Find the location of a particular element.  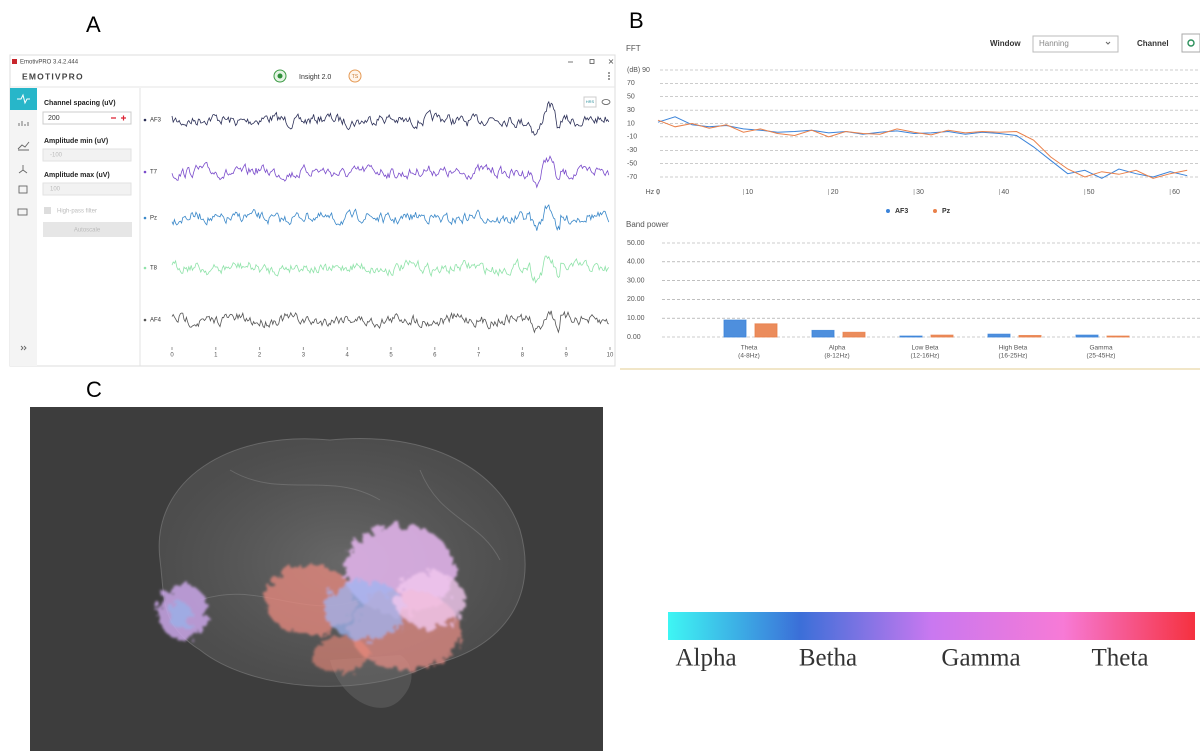

checkbox is located at coordinates (47, 210).